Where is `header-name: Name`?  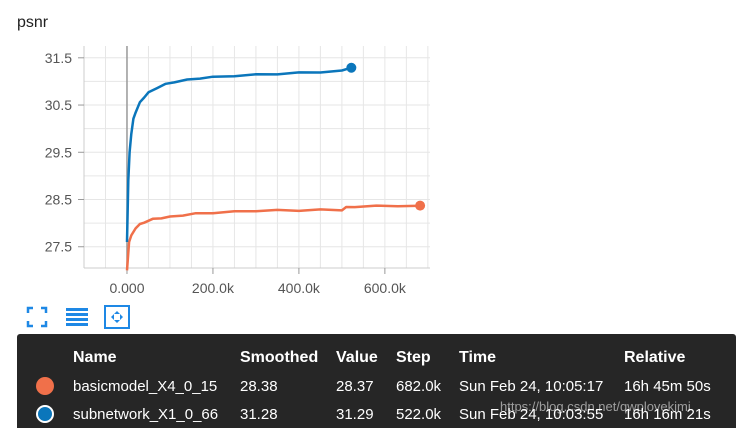
header-name: Name is located at coordinates (95, 357).